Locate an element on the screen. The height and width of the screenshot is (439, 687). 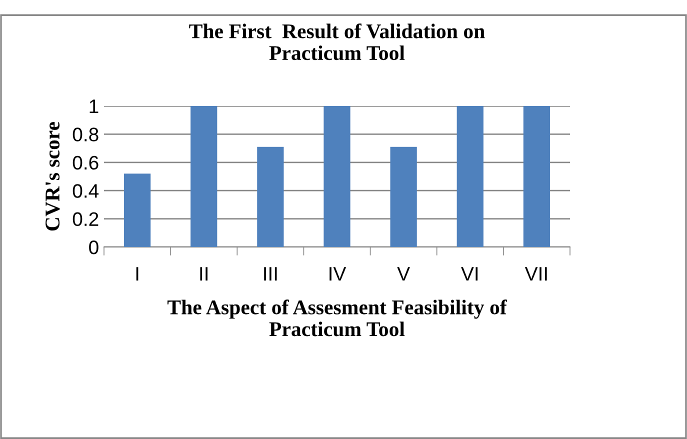
x-tick-label: III is located at coordinates (270, 274).